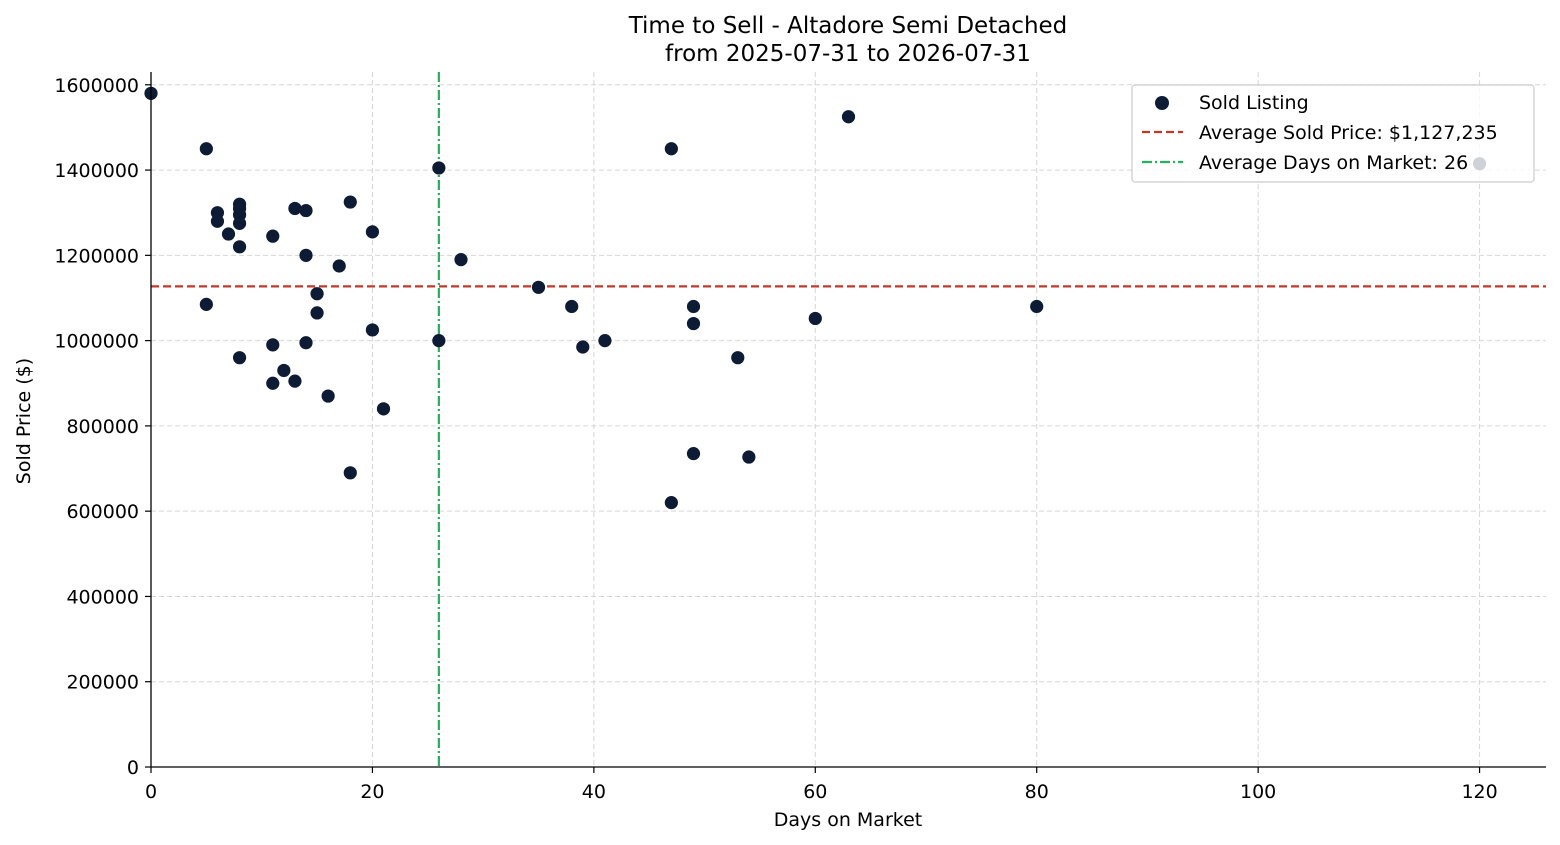 This screenshot has height=845, width=1560. Describe the element at coordinates (1037, 792) in the screenshot. I see `x-tick-label: 80` at that location.